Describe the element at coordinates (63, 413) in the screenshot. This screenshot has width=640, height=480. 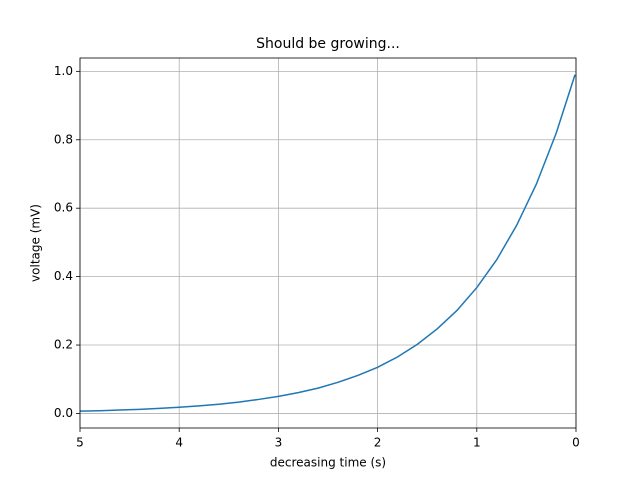
I see `y-tick-label: 0.0` at that location.